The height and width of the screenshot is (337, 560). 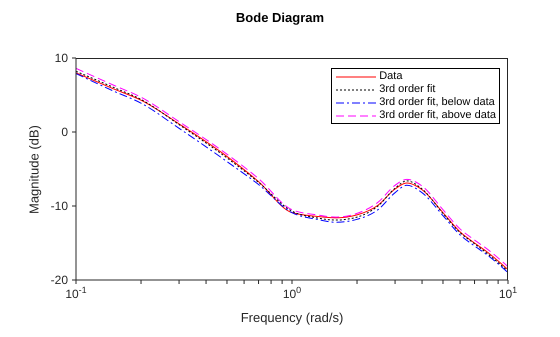 I want to click on y-tick-label: -10, so click(x=59, y=206).